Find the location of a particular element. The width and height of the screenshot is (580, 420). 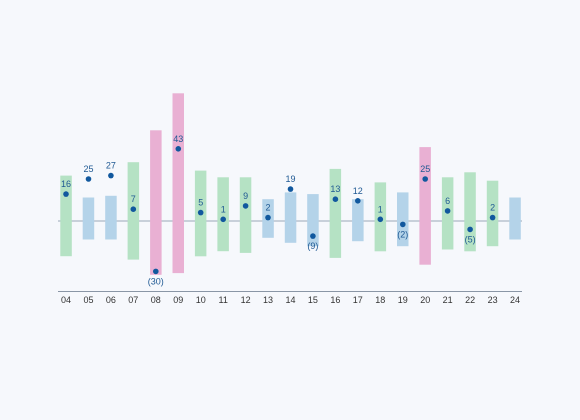

value-label: 9 is located at coordinates (245, 196).